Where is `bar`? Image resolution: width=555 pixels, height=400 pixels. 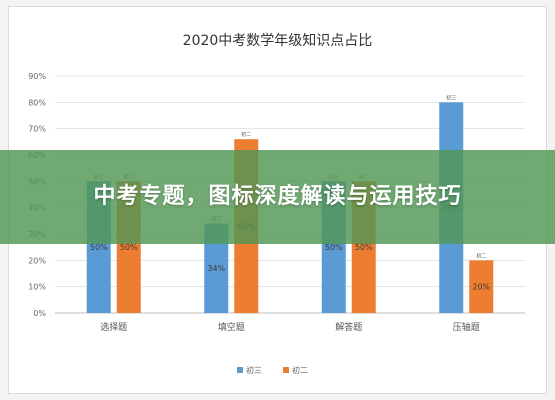 bar is located at coordinates (481, 286).